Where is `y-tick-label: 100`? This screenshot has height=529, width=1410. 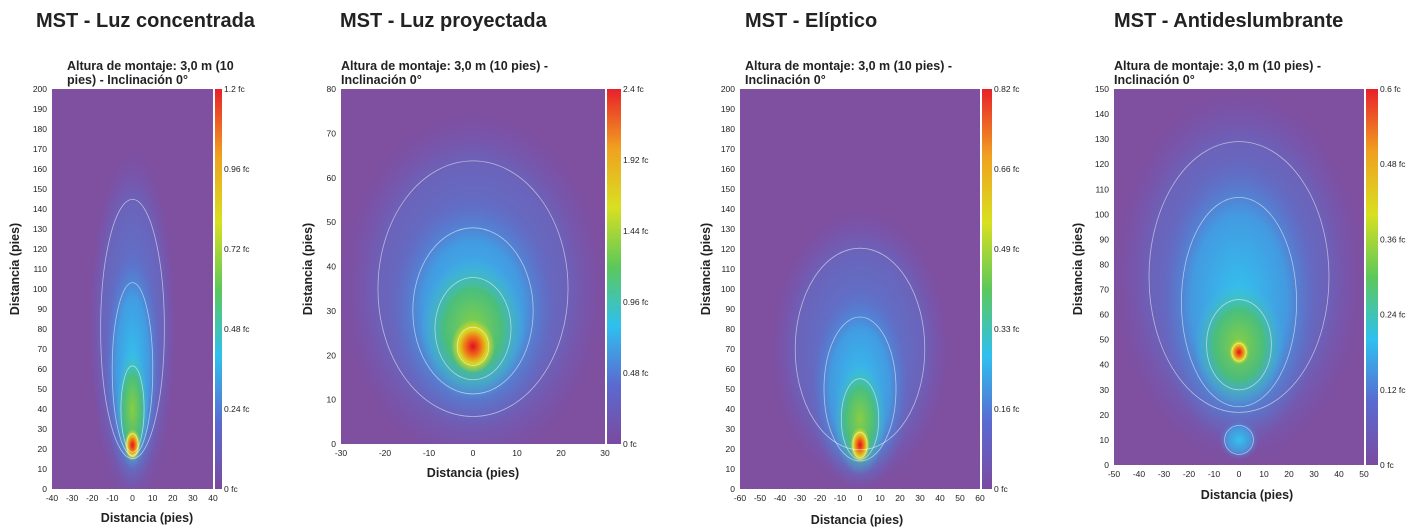
y-tick-label: 100 is located at coordinates (1102, 214).